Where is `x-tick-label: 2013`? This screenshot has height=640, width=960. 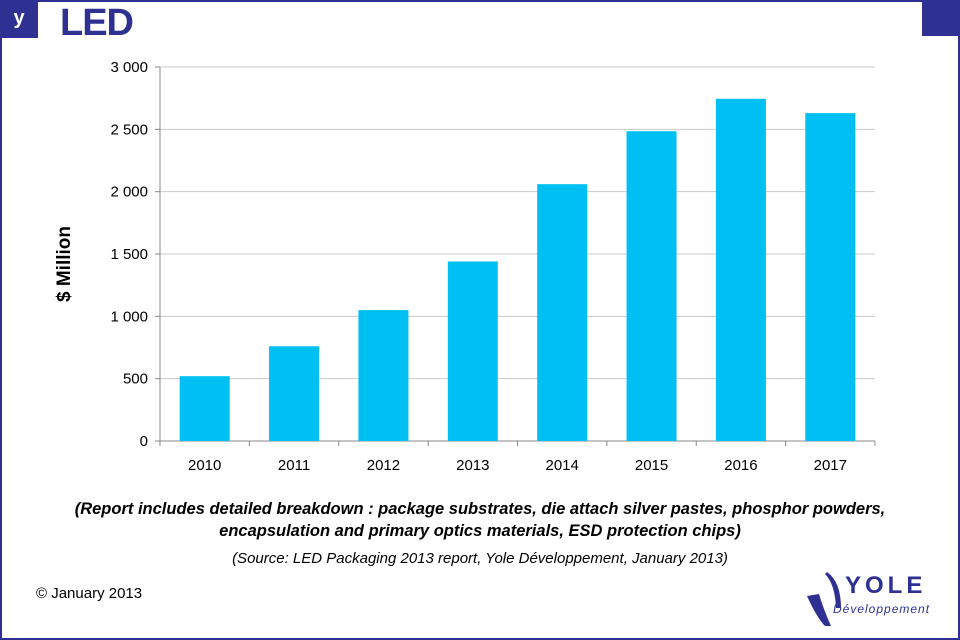 x-tick-label: 2013 is located at coordinates (472, 465).